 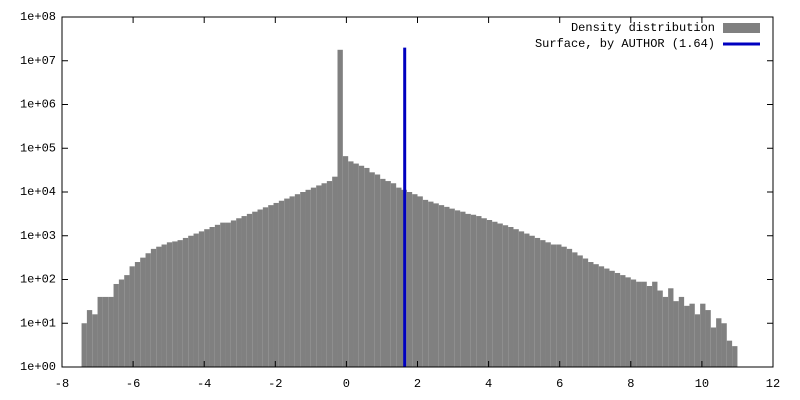 I want to click on y-tick-label: 1e+01, so click(x=38, y=323).